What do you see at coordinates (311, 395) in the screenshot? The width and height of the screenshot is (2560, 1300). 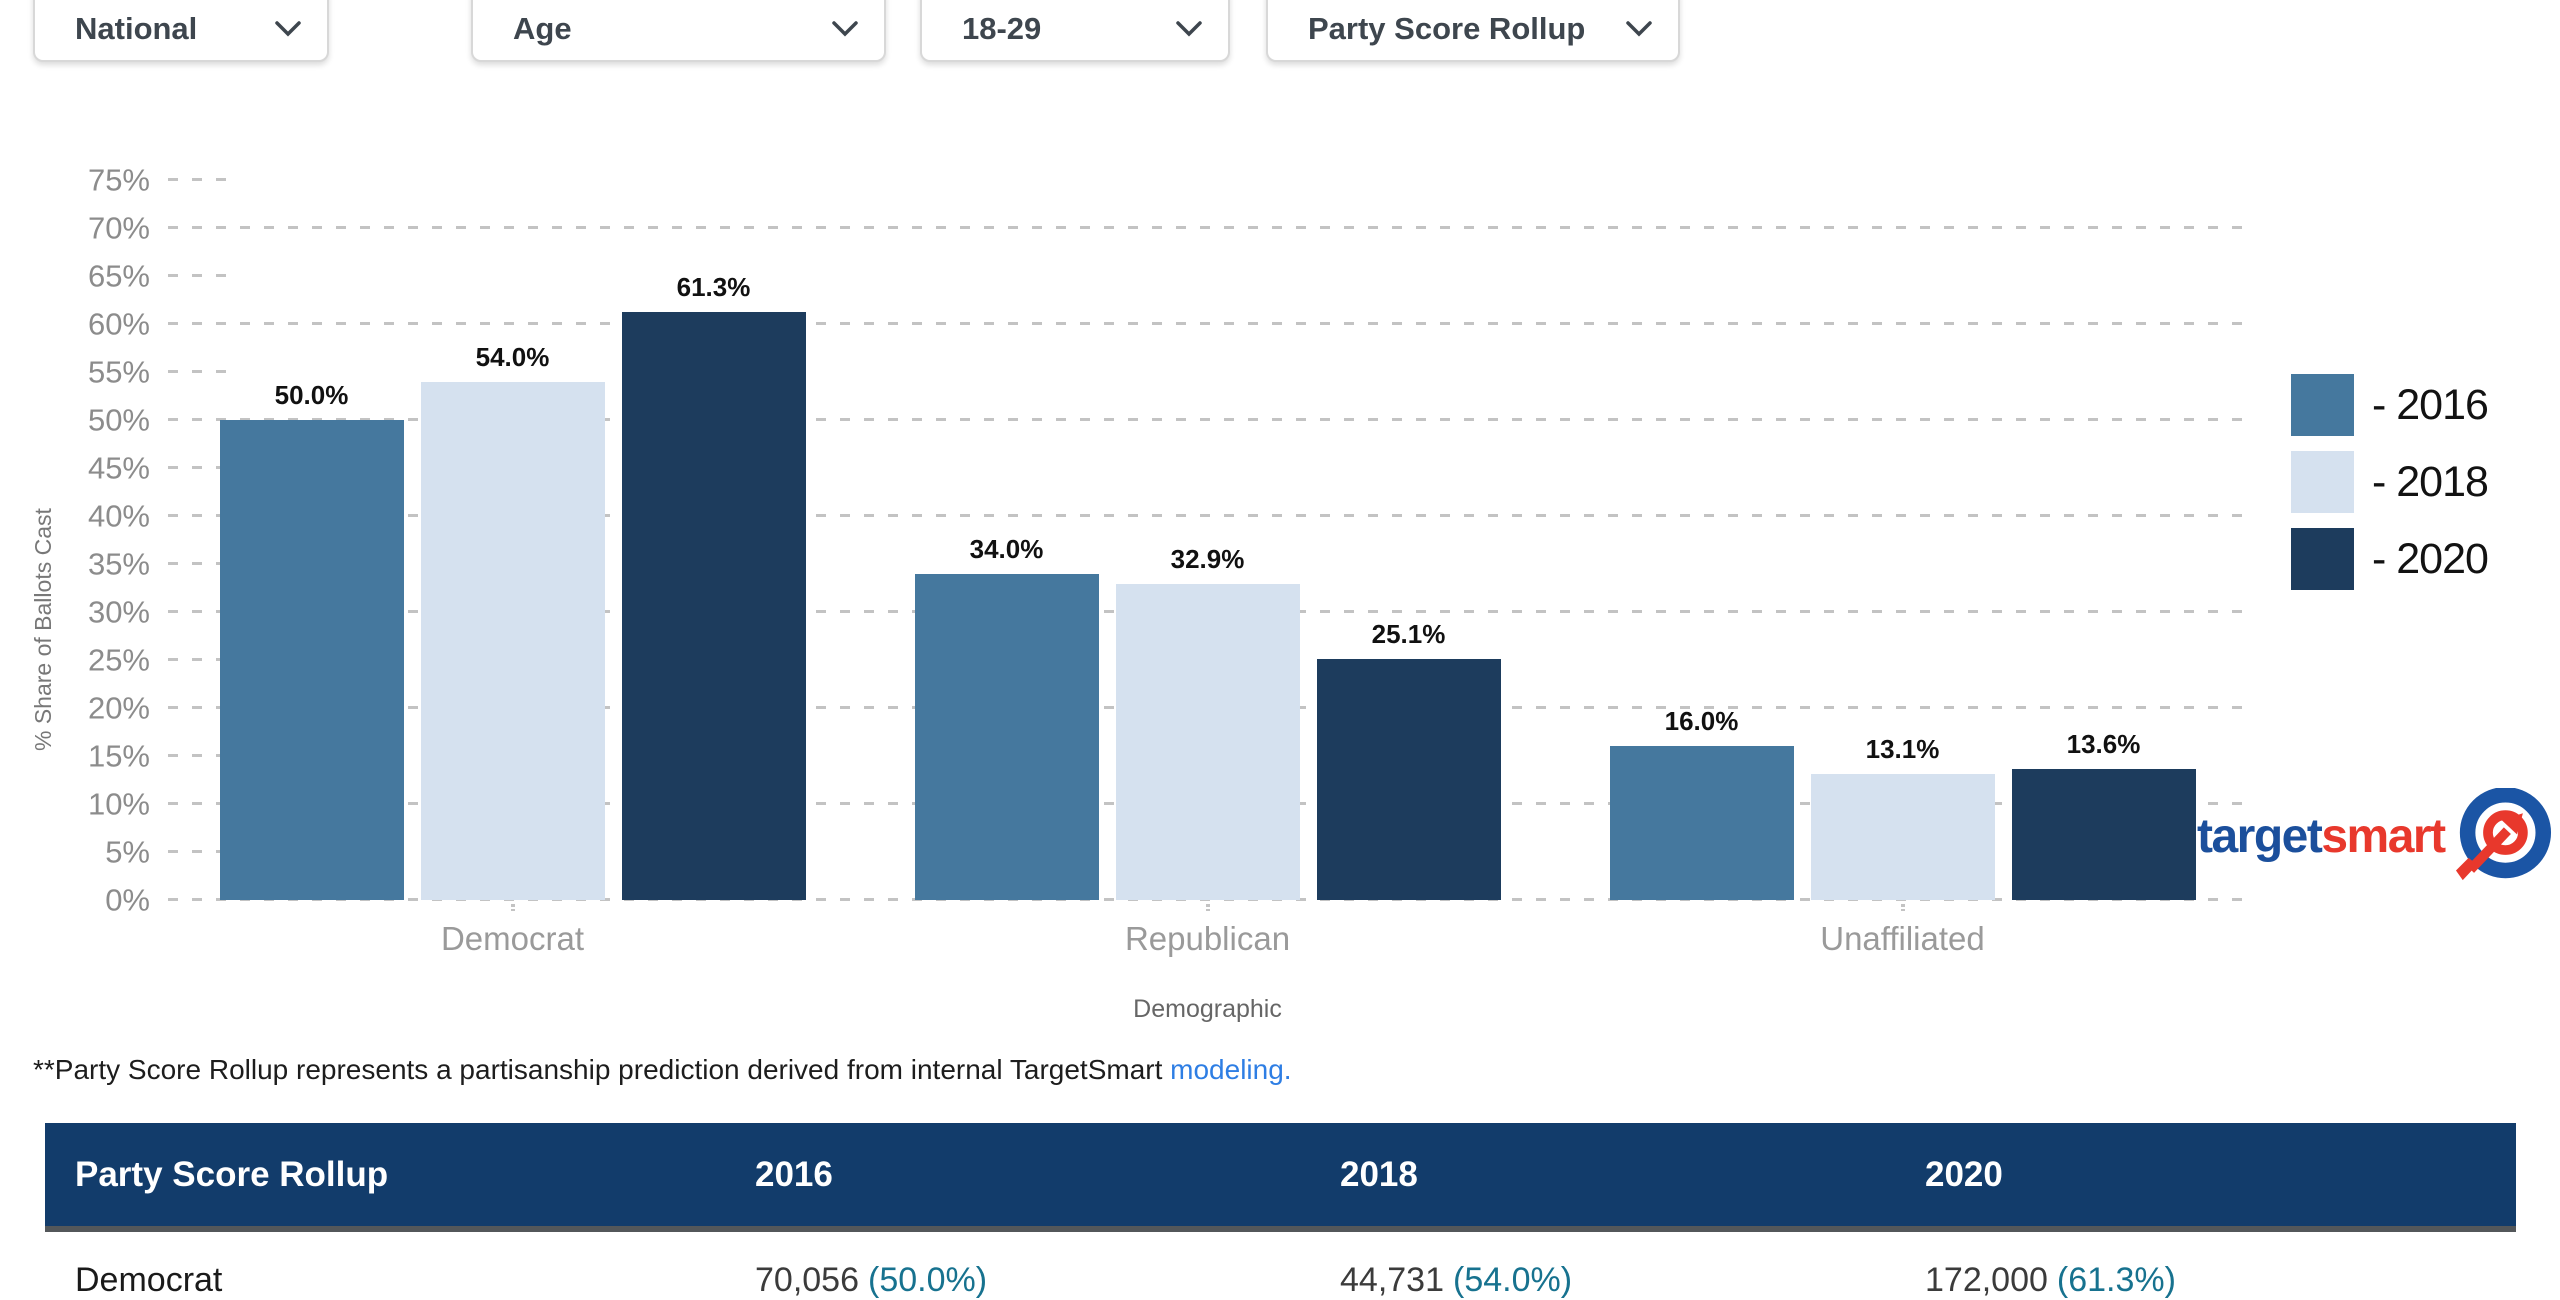 I see `bar-value-label: 50.0%` at bounding box center [311, 395].